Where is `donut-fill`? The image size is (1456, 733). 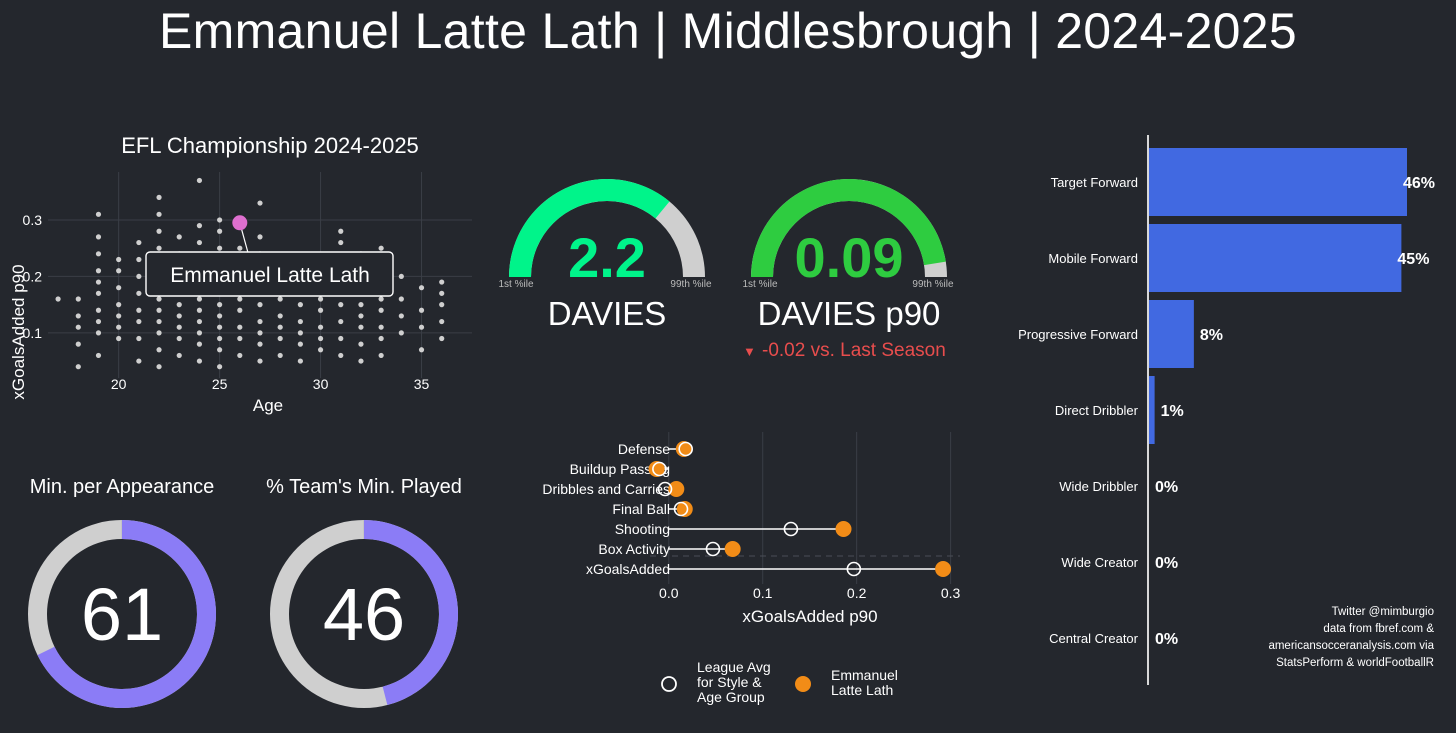 donut-fill is located at coordinates (411, 613).